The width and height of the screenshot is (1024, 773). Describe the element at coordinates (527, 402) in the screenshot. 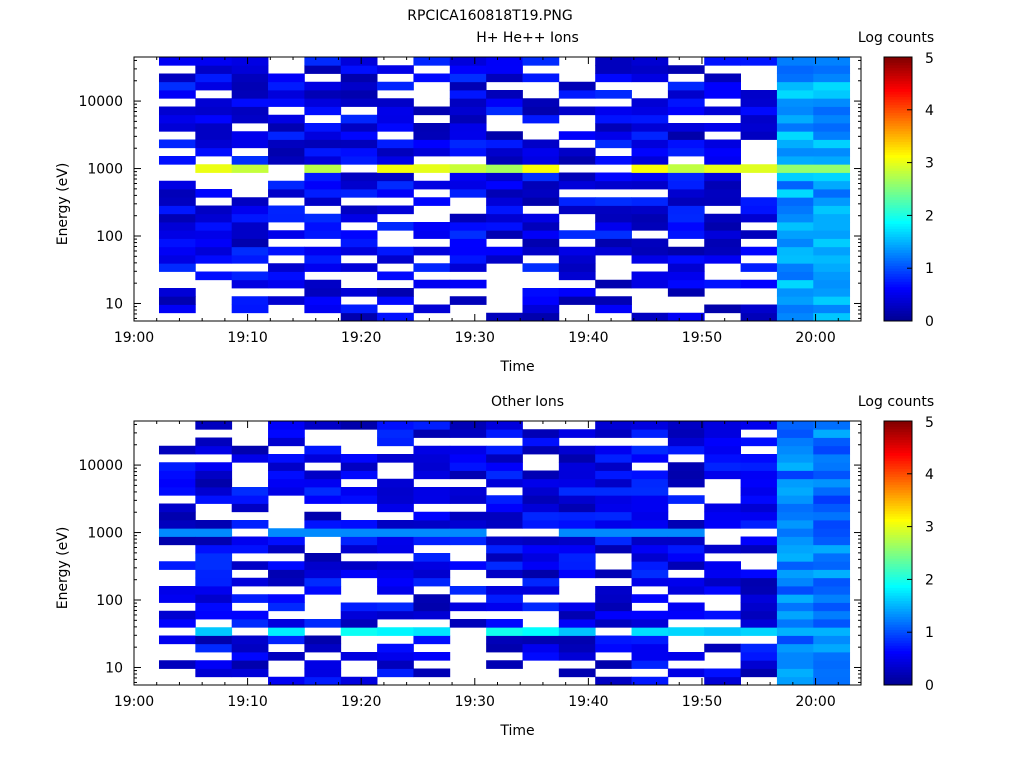

I see `panel-title: Other Ions` at that location.